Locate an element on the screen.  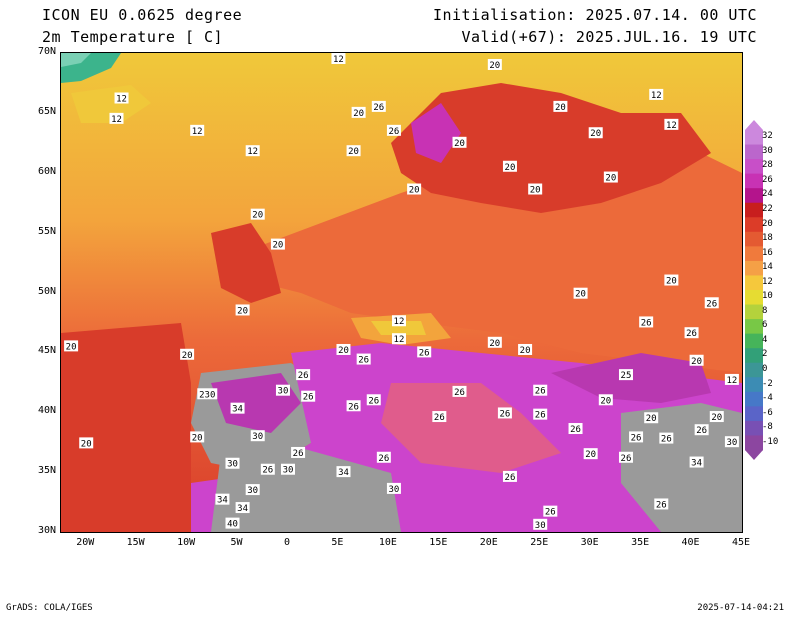
variable-title: 2m Temperature [ C] is located at coordinates (133, 37).